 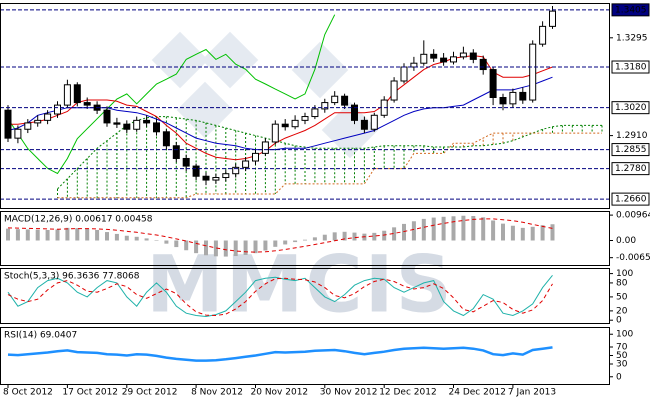 I want to click on panel-frame, so click(x=305, y=356).